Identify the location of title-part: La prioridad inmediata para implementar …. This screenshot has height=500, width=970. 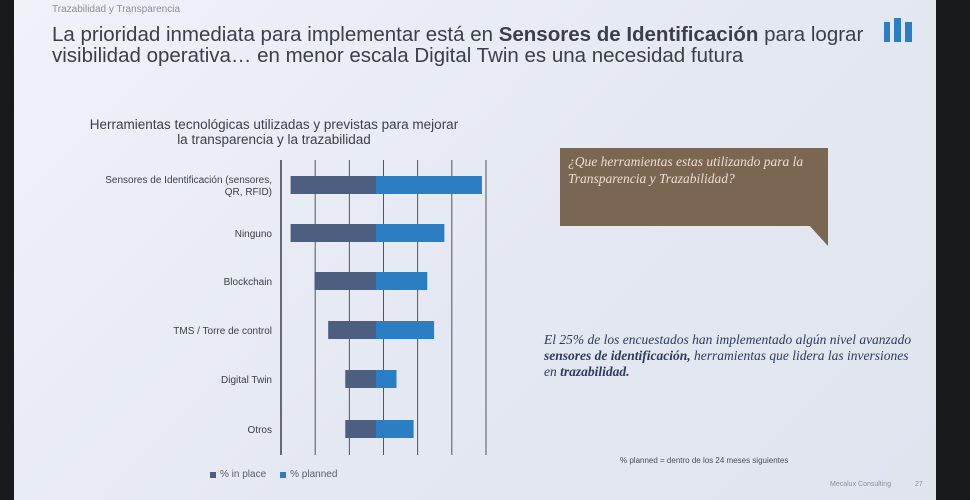
(275, 34).